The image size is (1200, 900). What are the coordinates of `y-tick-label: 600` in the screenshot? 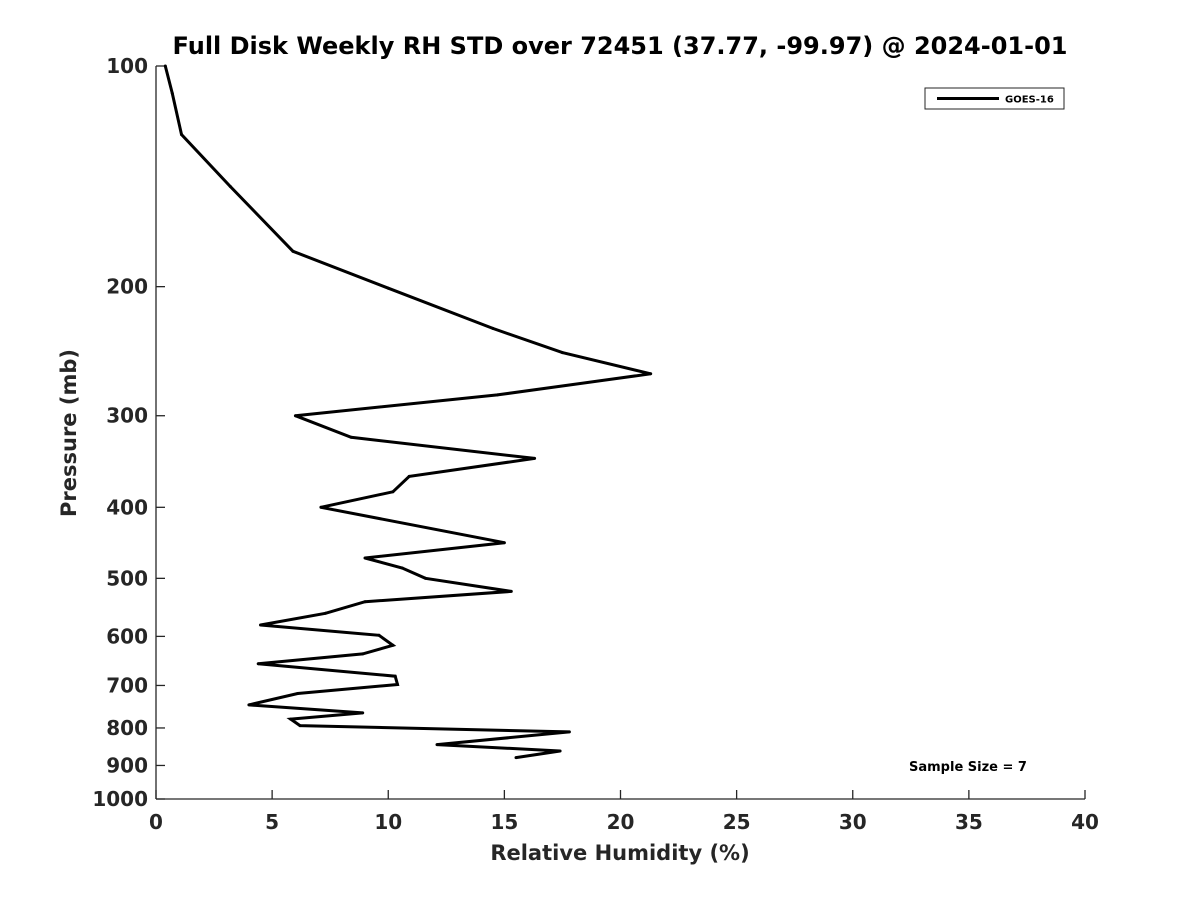 It's located at (127, 636).